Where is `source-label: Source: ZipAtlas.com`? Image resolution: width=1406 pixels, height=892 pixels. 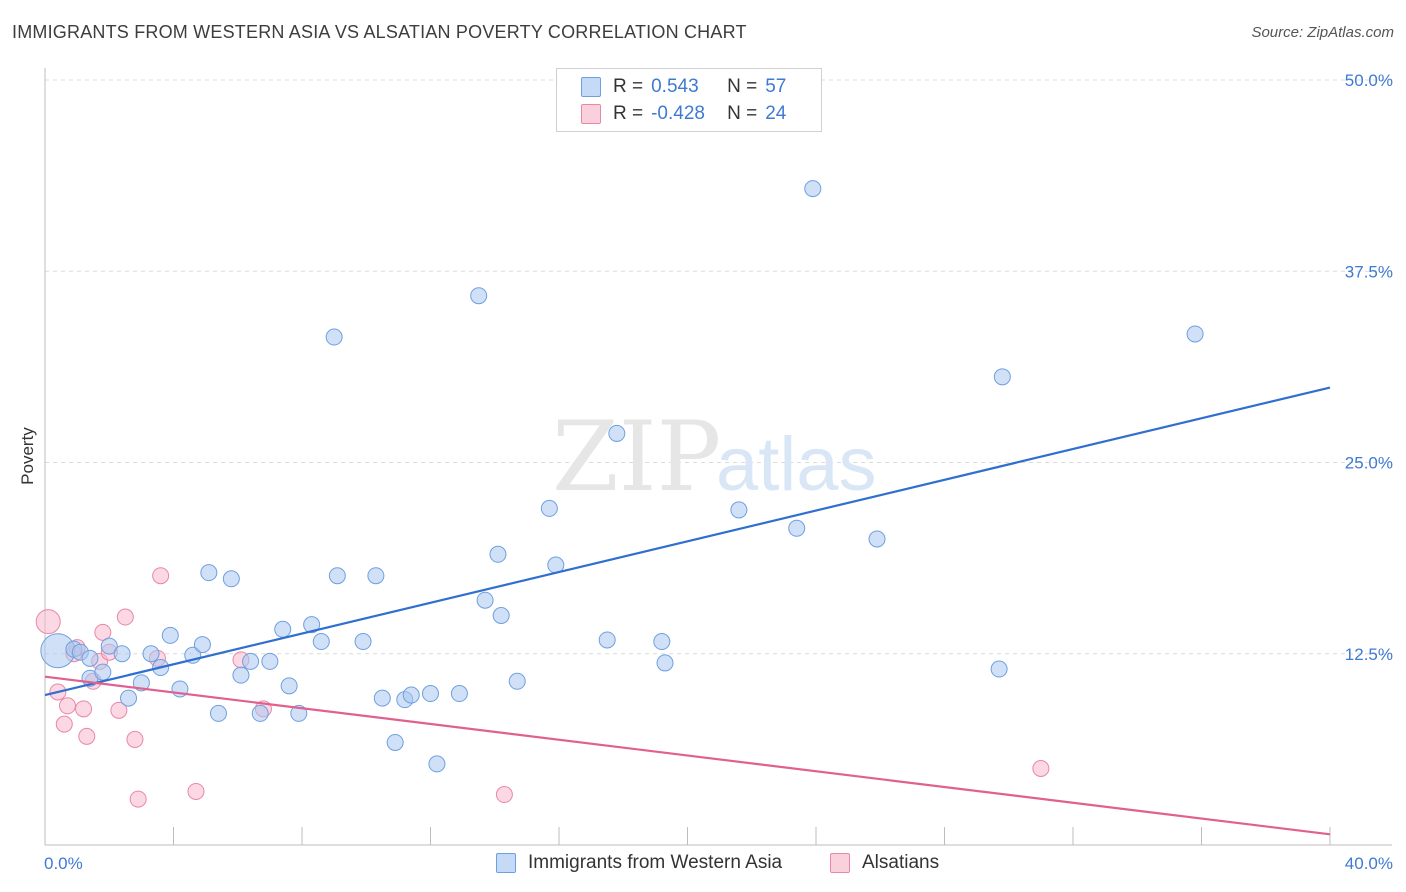
source-label: Source: ZipAtlas.com is located at coordinates (1322, 32).